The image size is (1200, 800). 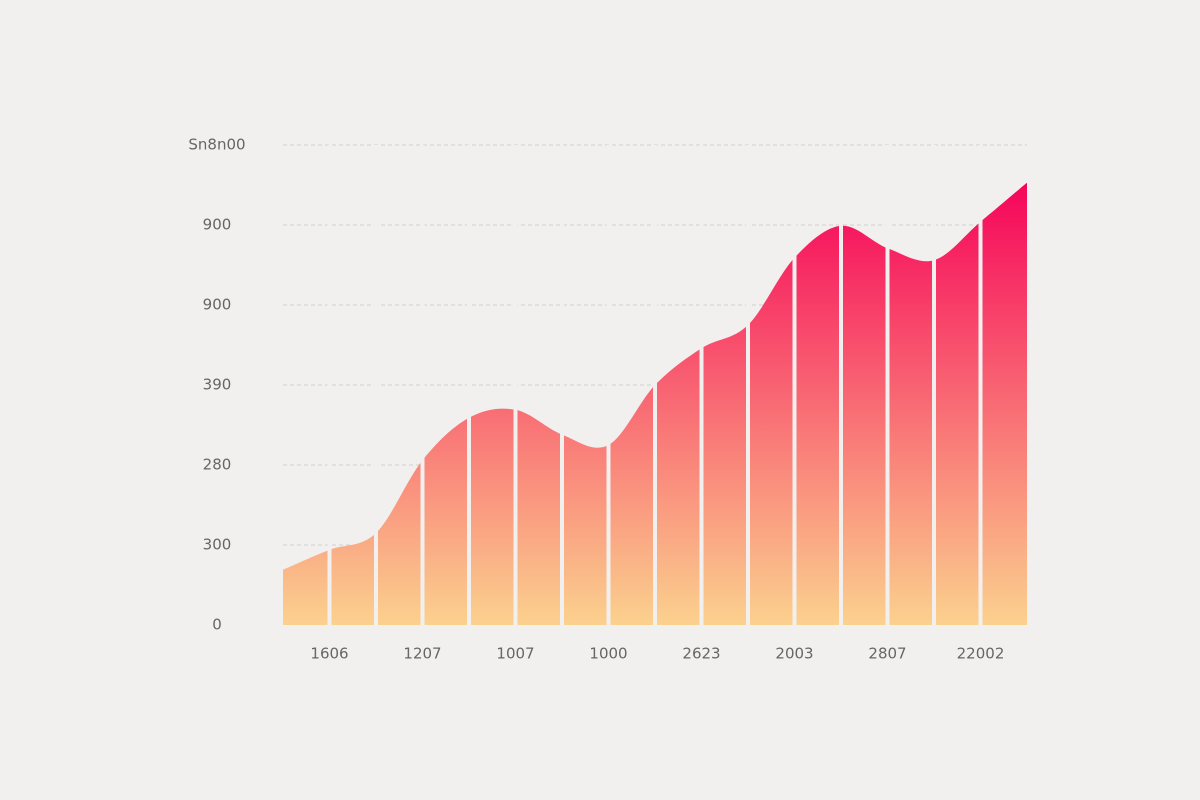 I want to click on x-tick-label: 1000, so click(x=608, y=654).